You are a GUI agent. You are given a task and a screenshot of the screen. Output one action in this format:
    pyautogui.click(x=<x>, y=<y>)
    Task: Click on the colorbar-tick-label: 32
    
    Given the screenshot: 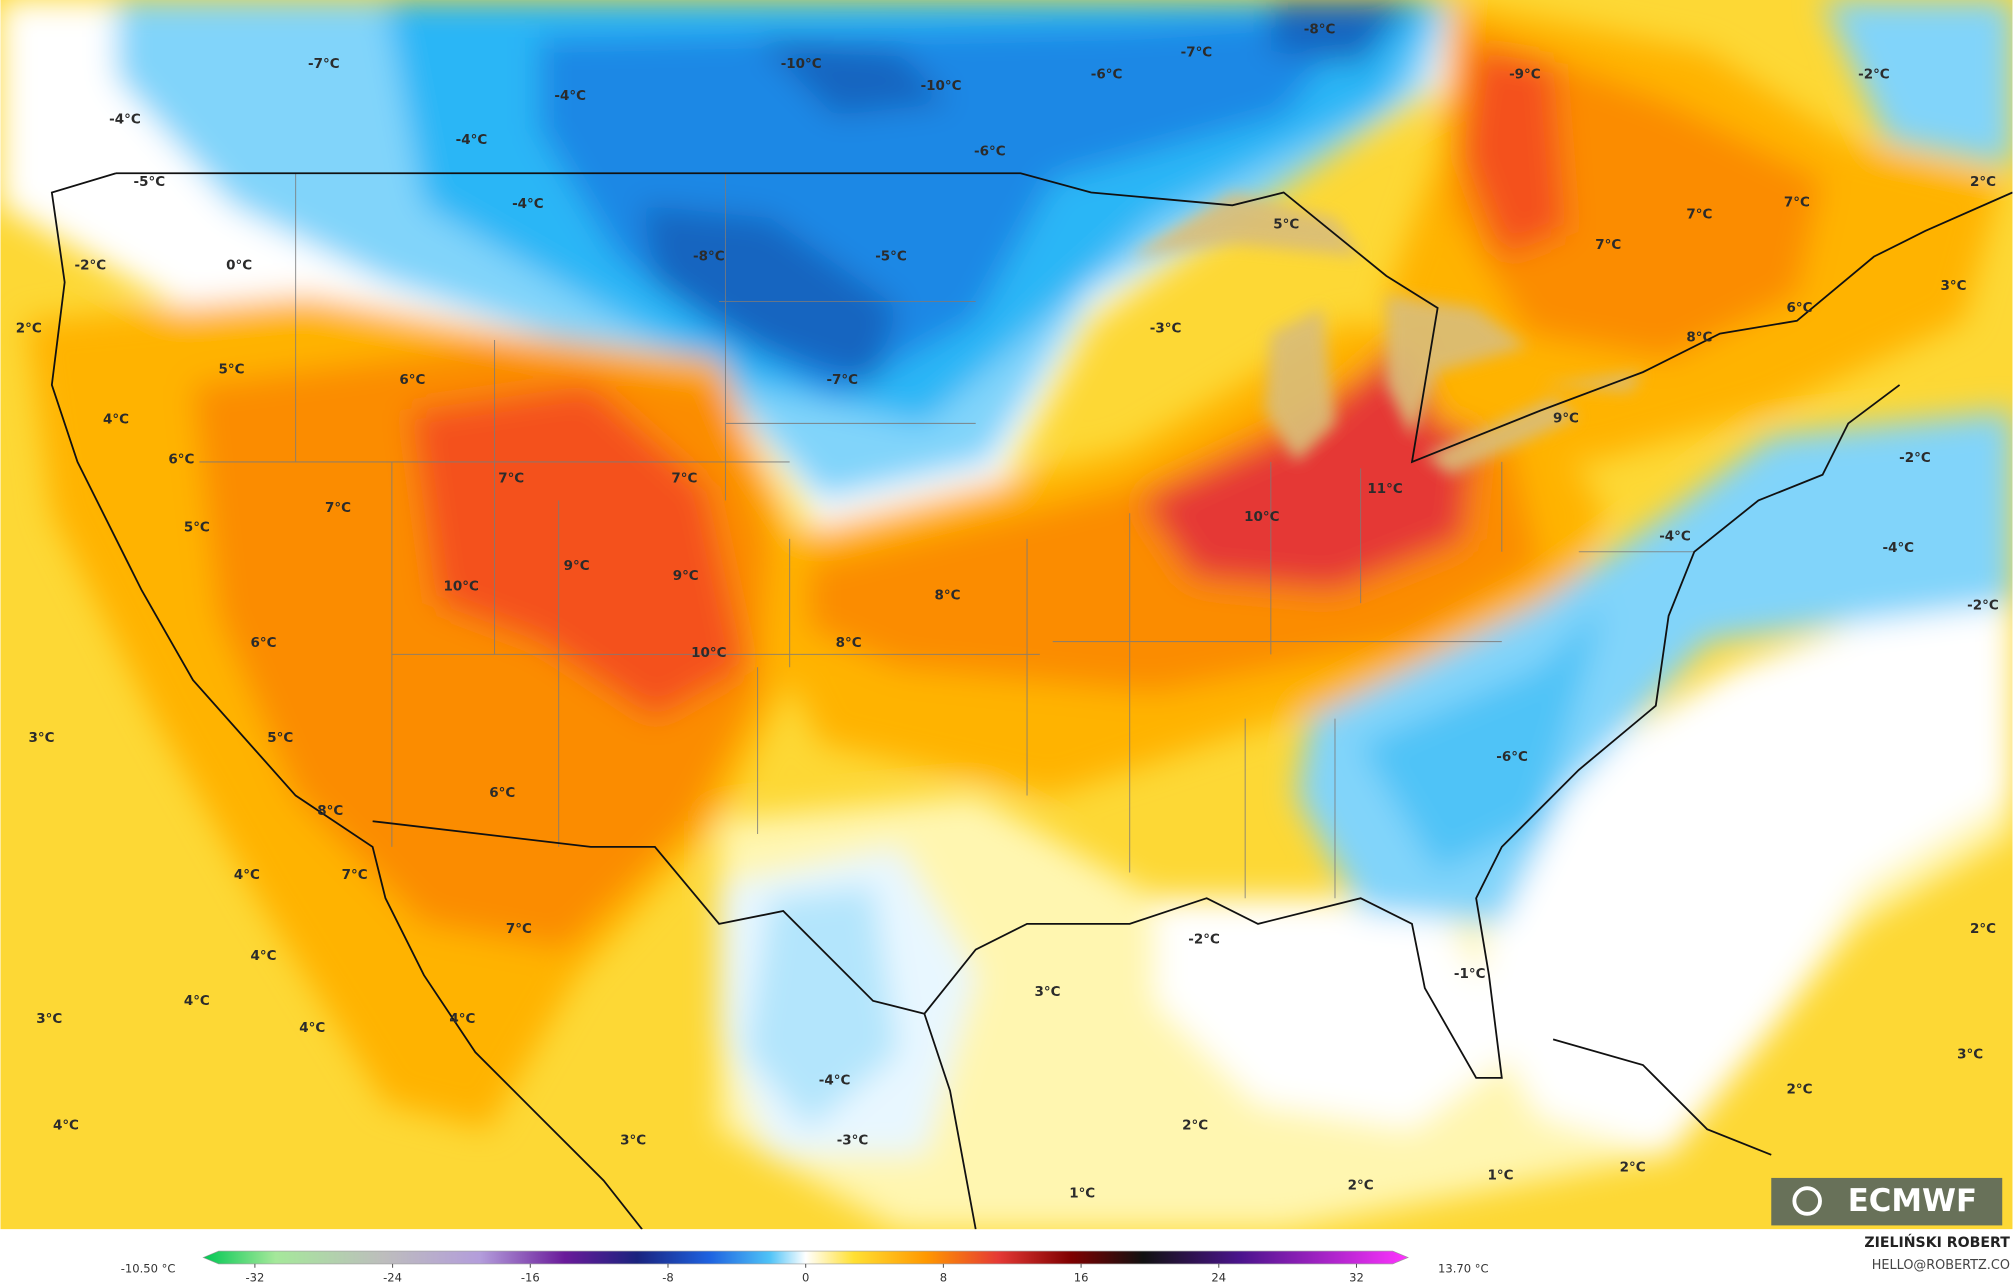 What is the action you would take?
    pyautogui.click(x=1356, y=1278)
    